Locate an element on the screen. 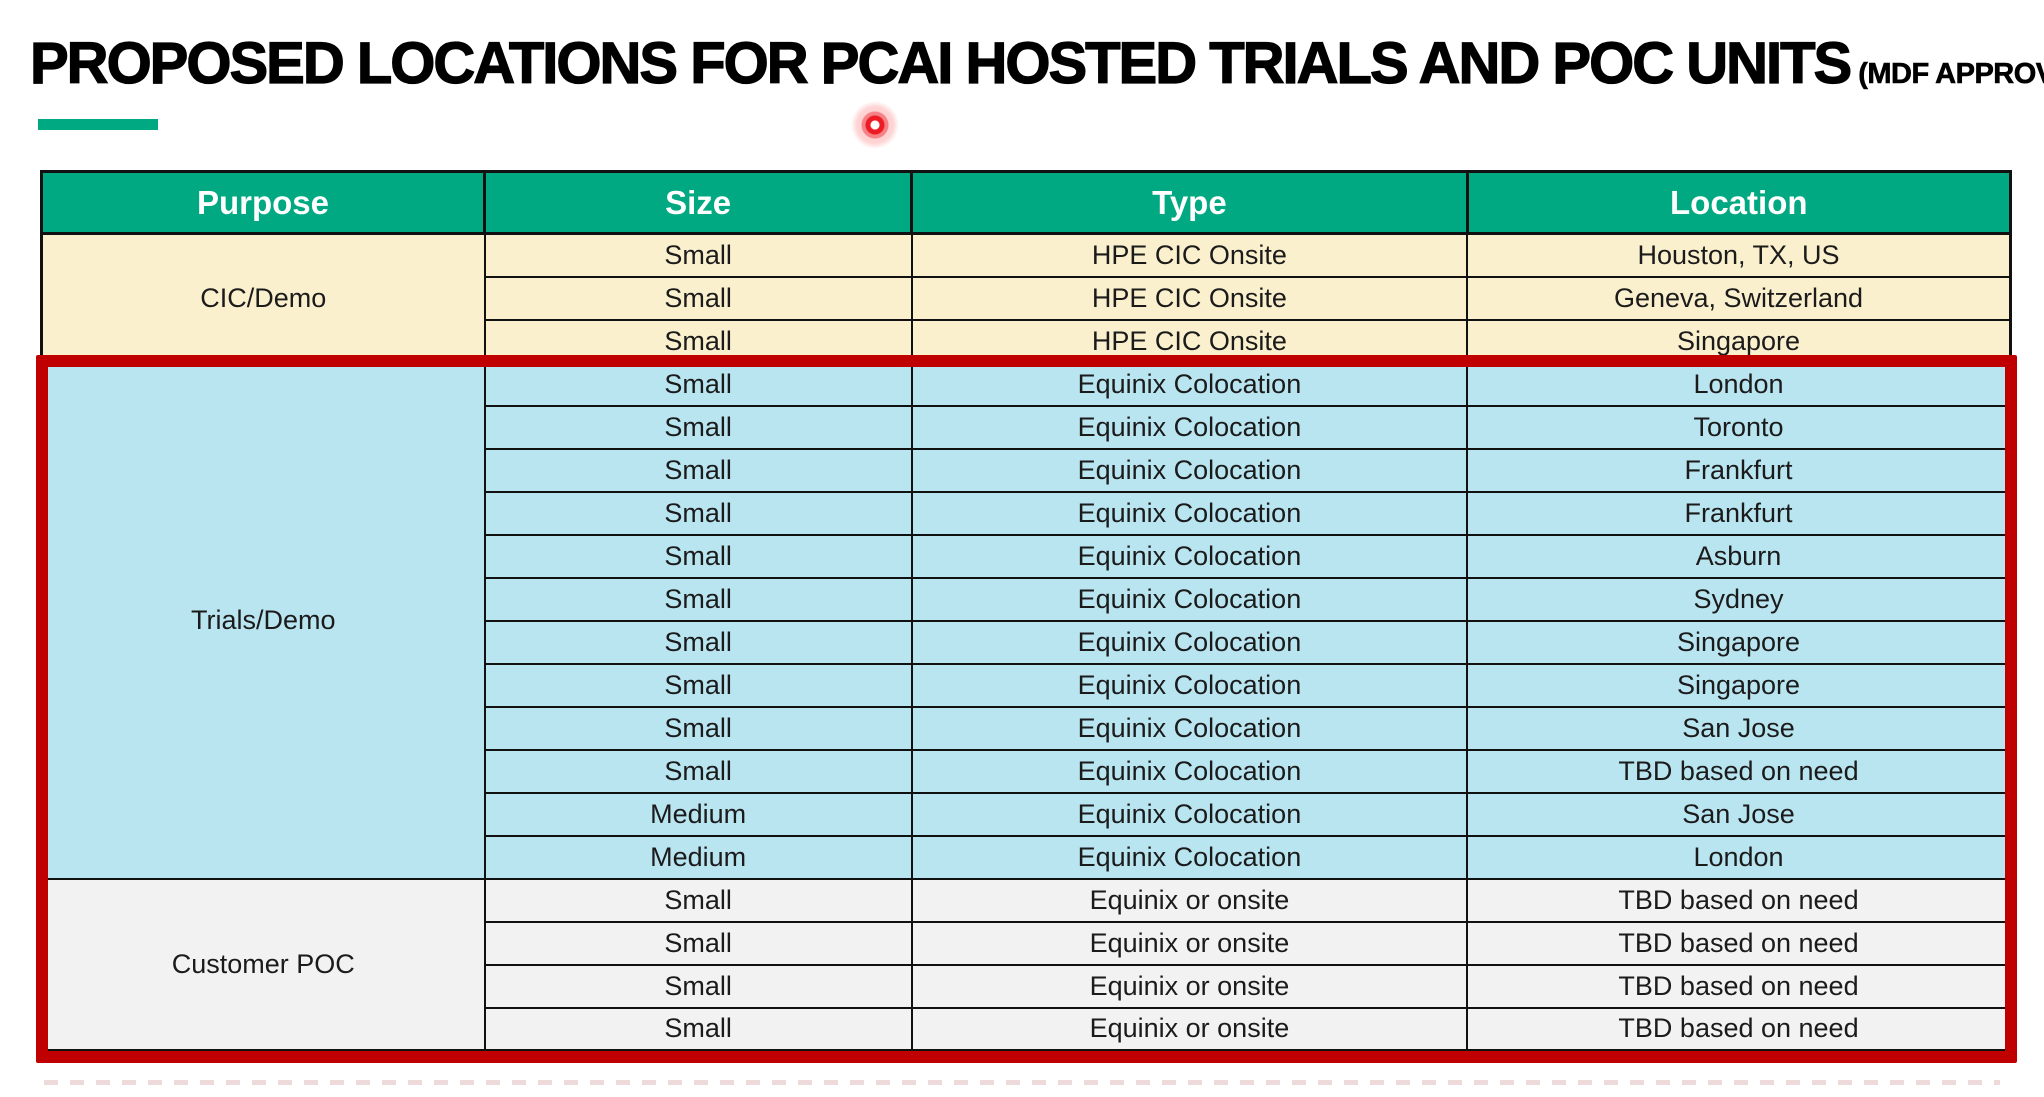 Image resolution: width=2044 pixels, height=1097 pixels. table-header: Purpose Size Type Location is located at coordinates (1026, 202).